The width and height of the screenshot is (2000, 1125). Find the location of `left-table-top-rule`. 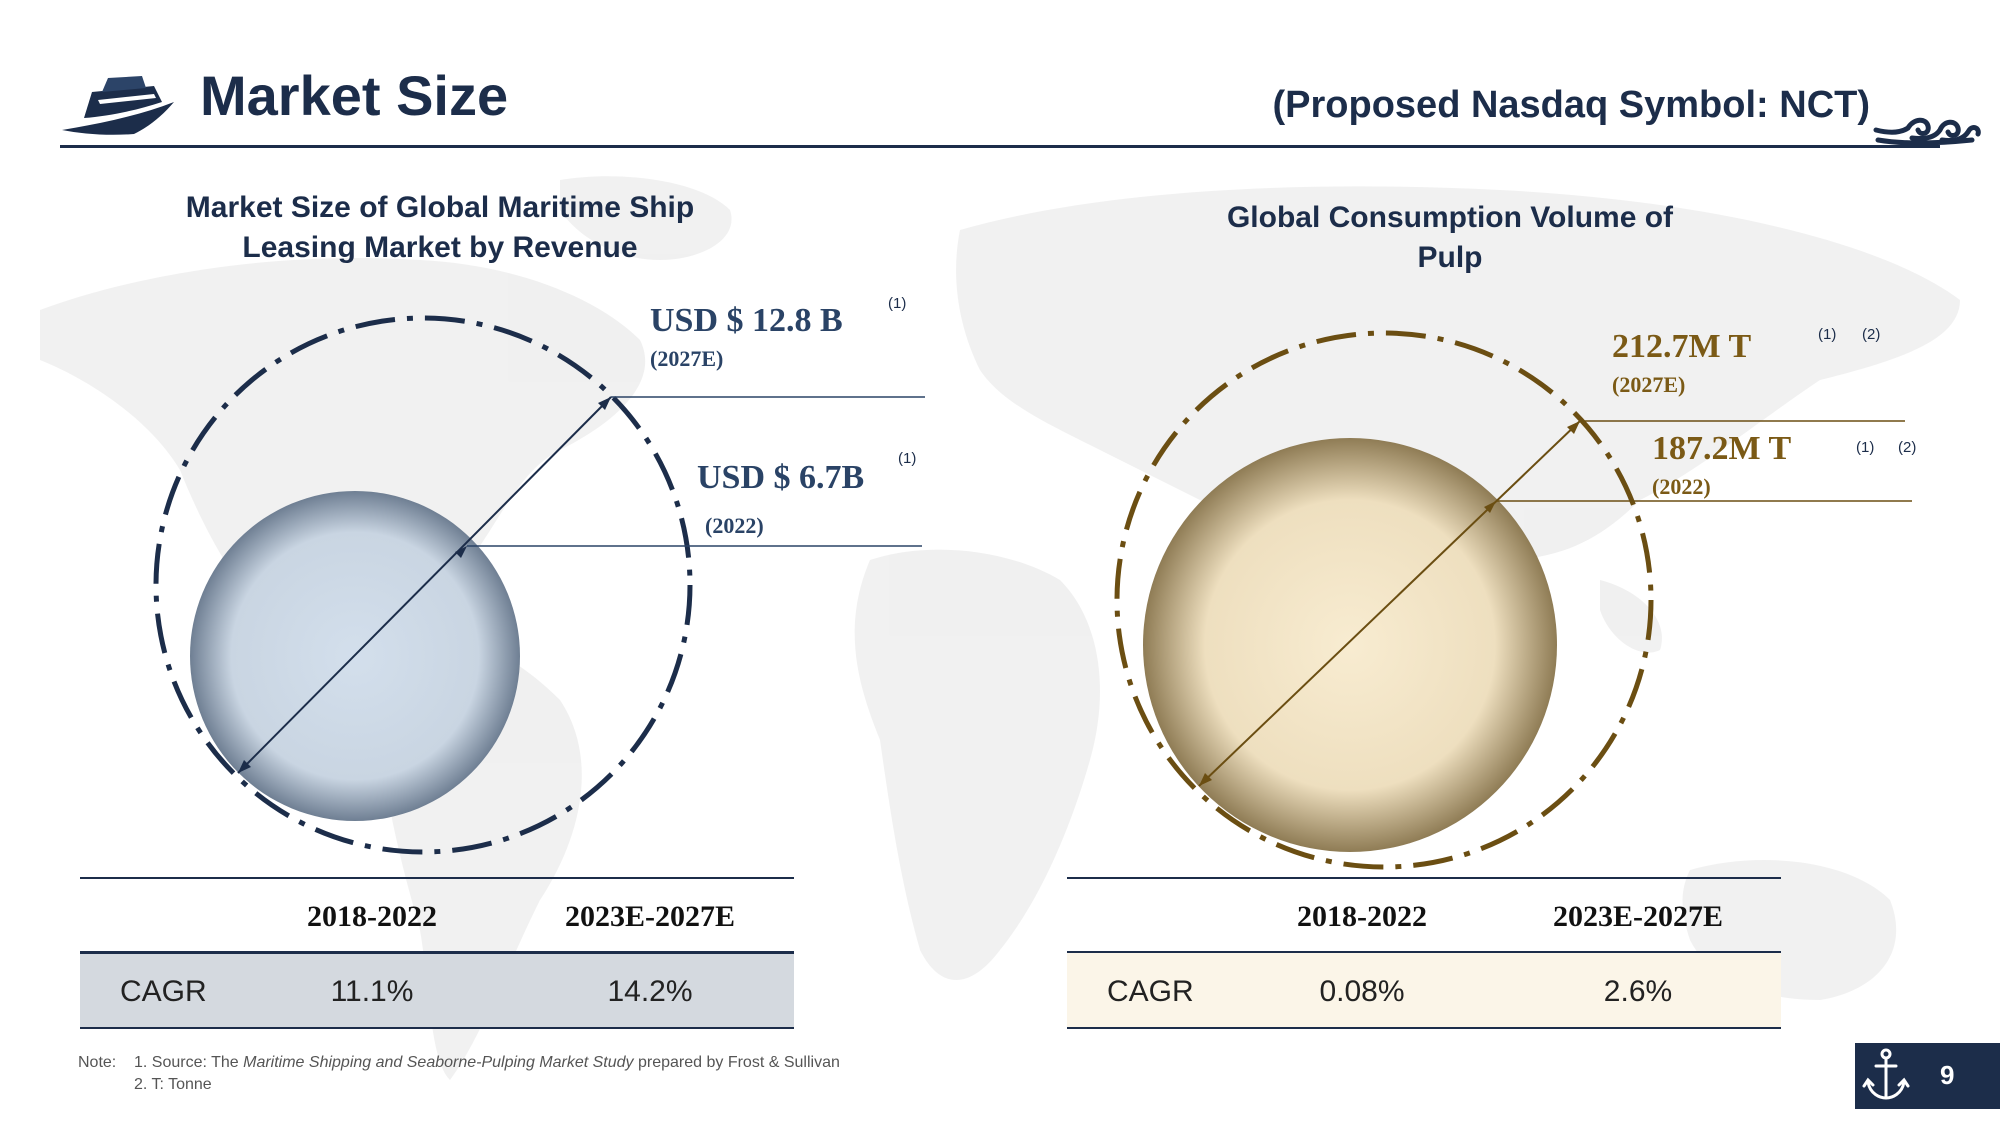

left-table-top-rule is located at coordinates (437, 878).